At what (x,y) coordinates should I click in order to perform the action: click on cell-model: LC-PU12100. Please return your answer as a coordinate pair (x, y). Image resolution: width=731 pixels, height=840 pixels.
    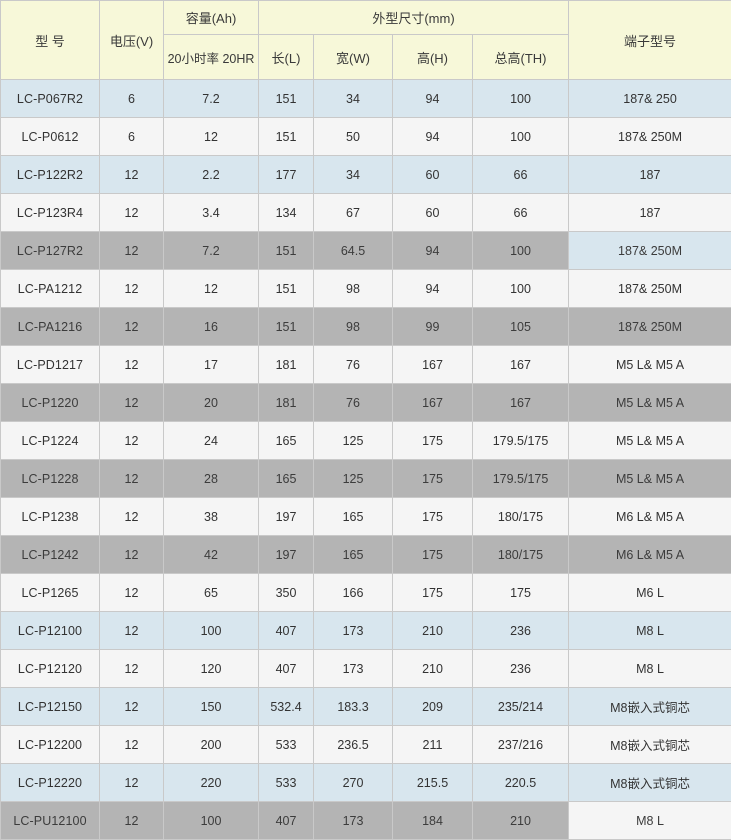
    Looking at the image, I should click on (50, 821).